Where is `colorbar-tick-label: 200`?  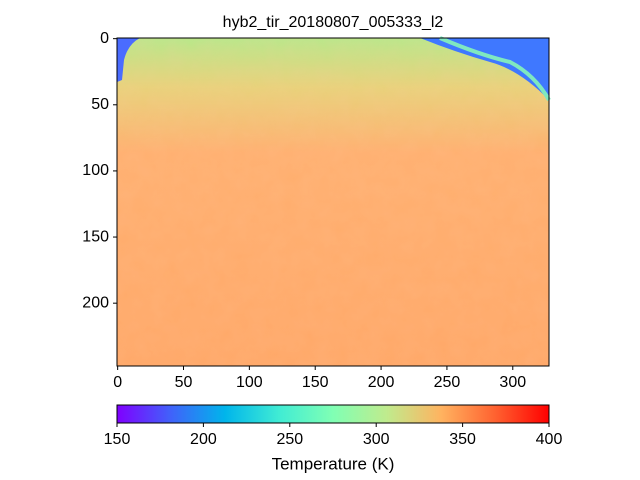
colorbar-tick-label: 200 is located at coordinates (203, 439).